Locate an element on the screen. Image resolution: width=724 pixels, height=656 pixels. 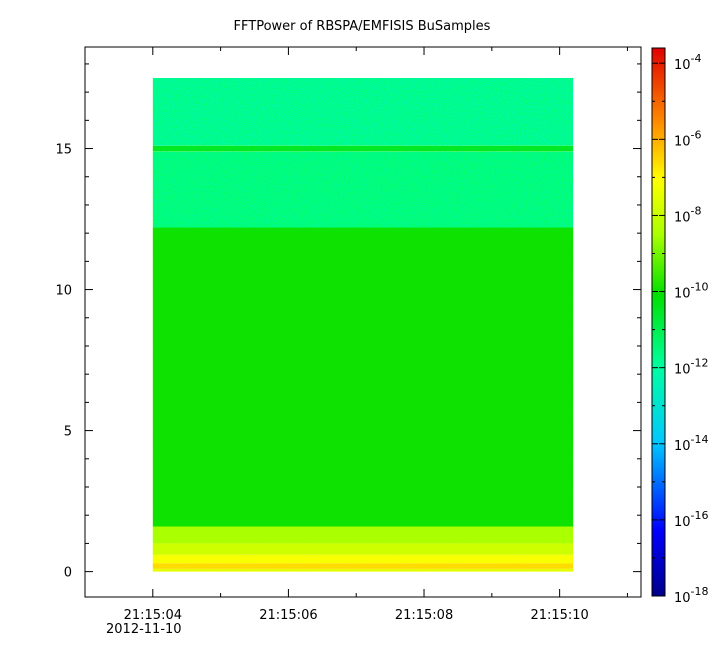
x-tick-label: 21:15:08 is located at coordinates (424, 615).